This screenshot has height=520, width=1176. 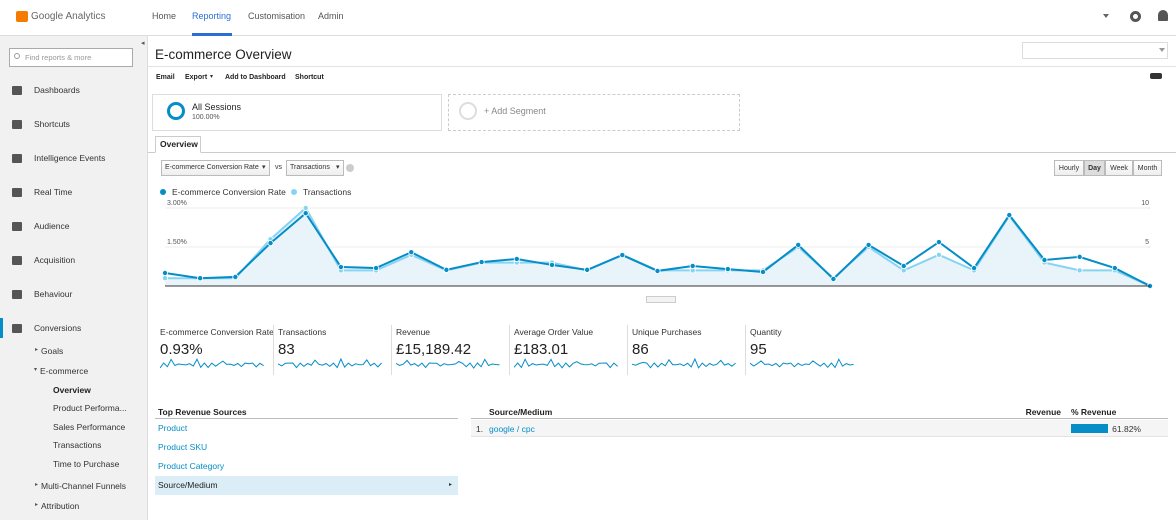 I want to click on sidebar-item: Acquisition, so click(x=55, y=260).